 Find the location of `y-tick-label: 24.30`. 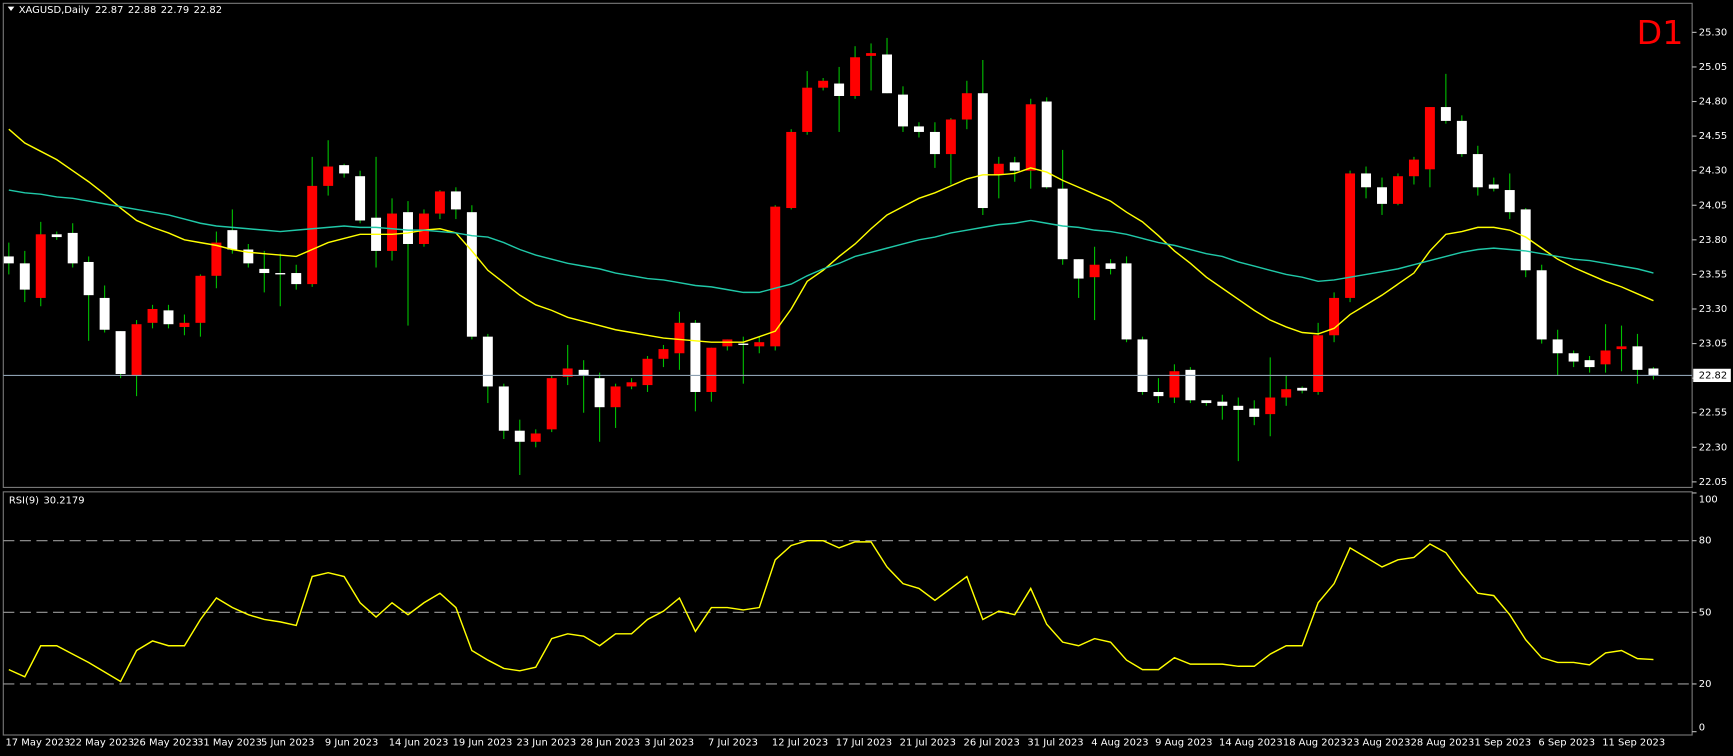

y-tick-label: 24.30 is located at coordinates (1713, 171).